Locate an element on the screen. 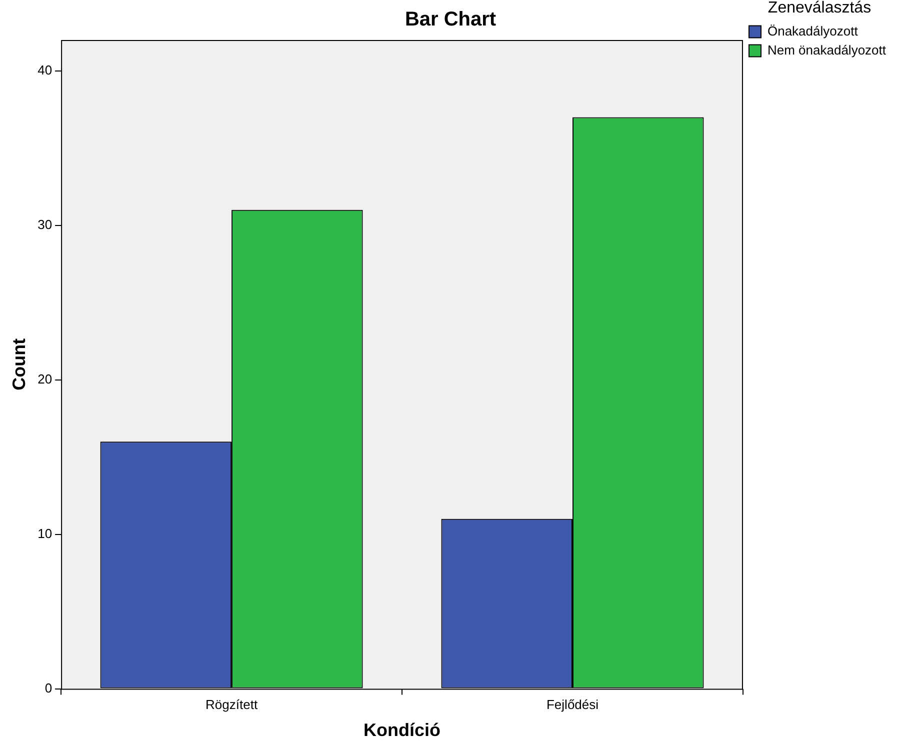 The height and width of the screenshot is (751, 901). y-axis-title: Count is located at coordinates (18, 364).